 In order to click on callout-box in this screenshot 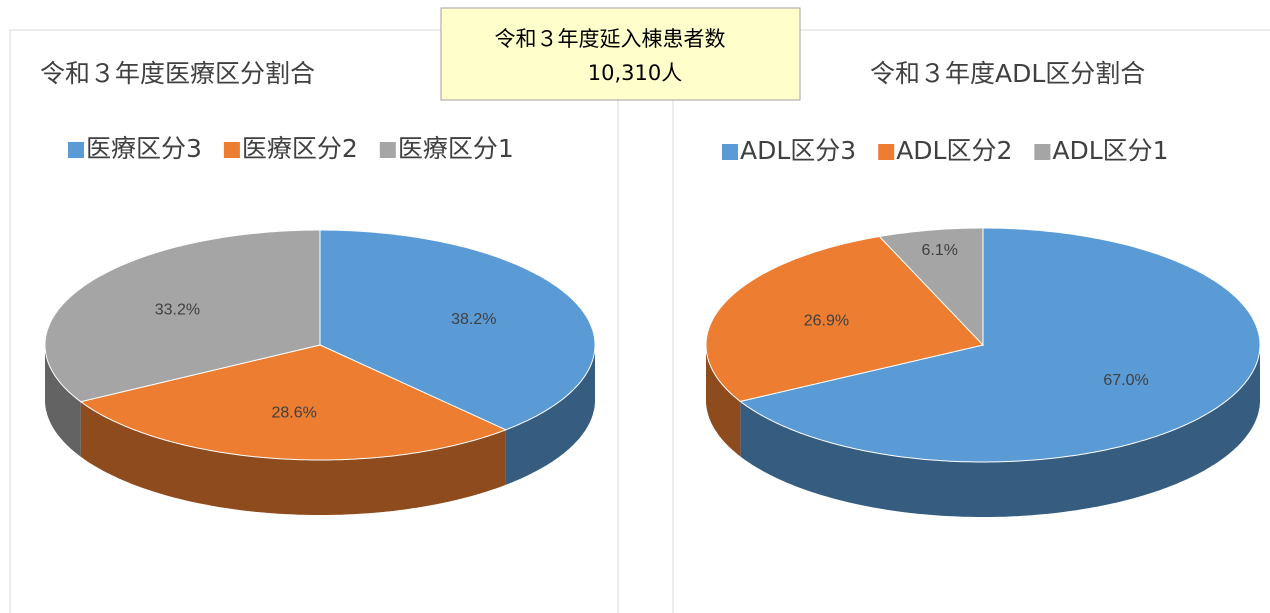, I will do `click(620, 54)`.